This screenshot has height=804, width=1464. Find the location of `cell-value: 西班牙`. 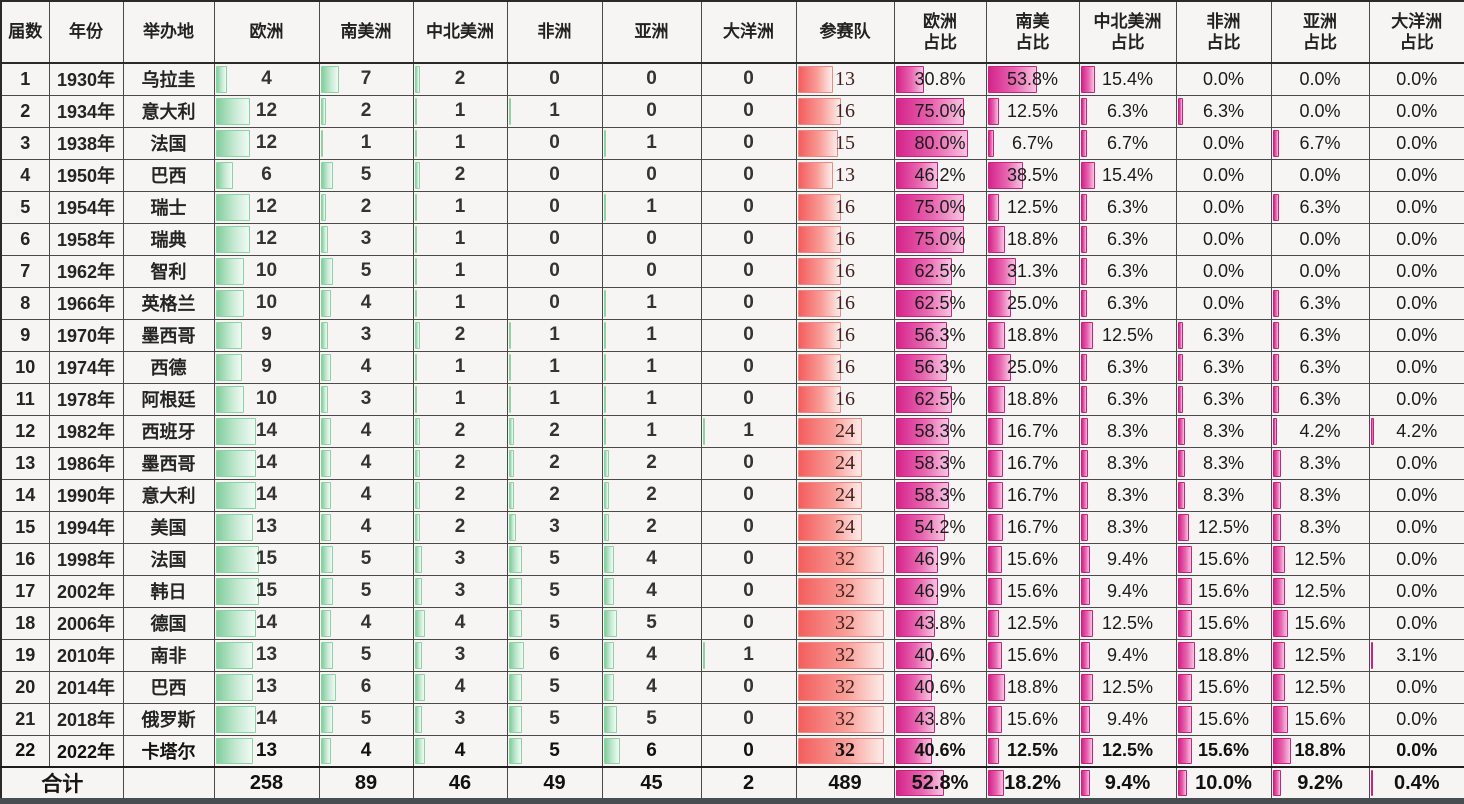

cell-value: 西班牙 is located at coordinates (169, 431).